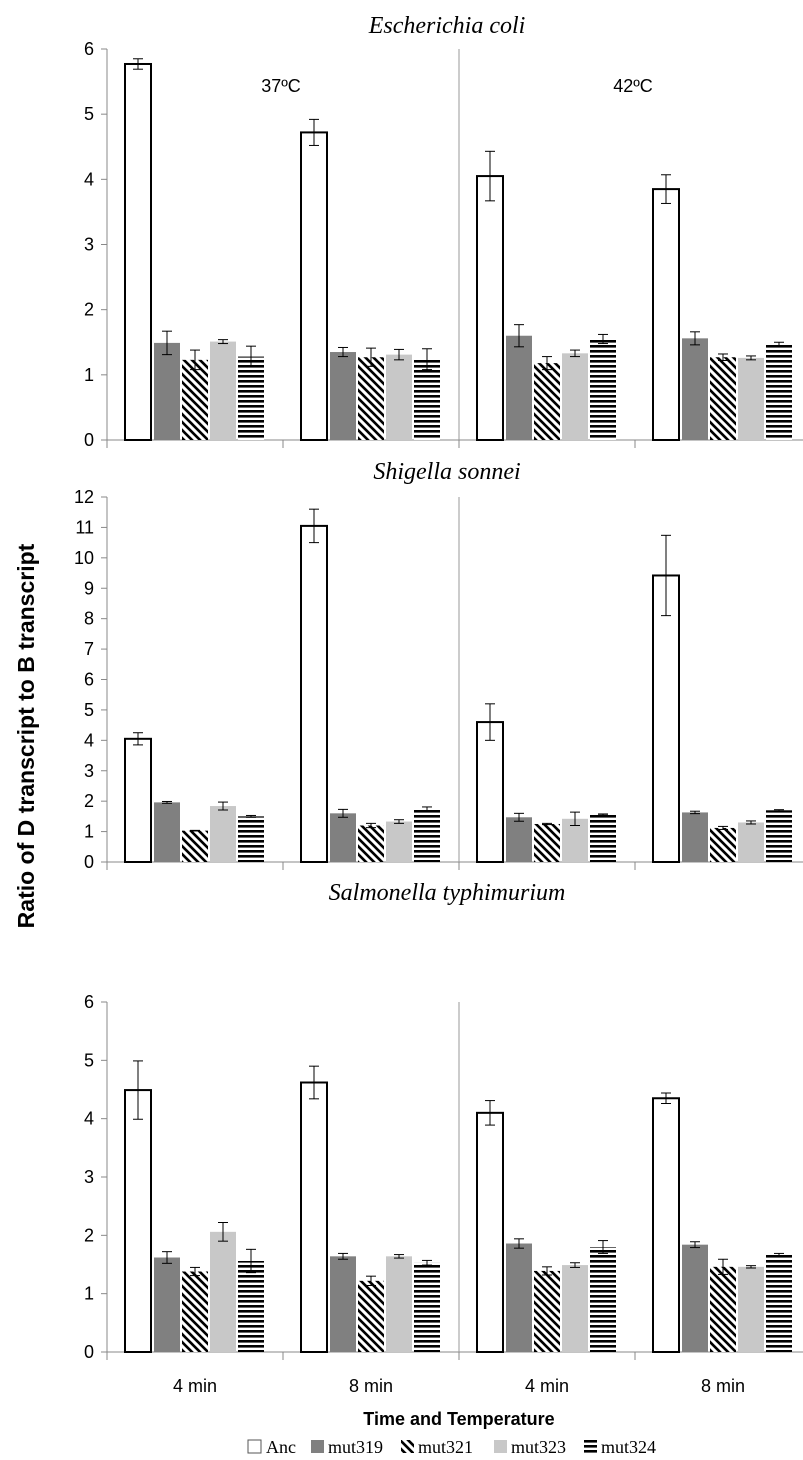 Image resolution: width=803 pixels, height=1460 pixels. What do you see at coordinates (628, 1447) in the screenshot?
I see `legend-label-mut324: mut324` at bounding box center [628, 1447].